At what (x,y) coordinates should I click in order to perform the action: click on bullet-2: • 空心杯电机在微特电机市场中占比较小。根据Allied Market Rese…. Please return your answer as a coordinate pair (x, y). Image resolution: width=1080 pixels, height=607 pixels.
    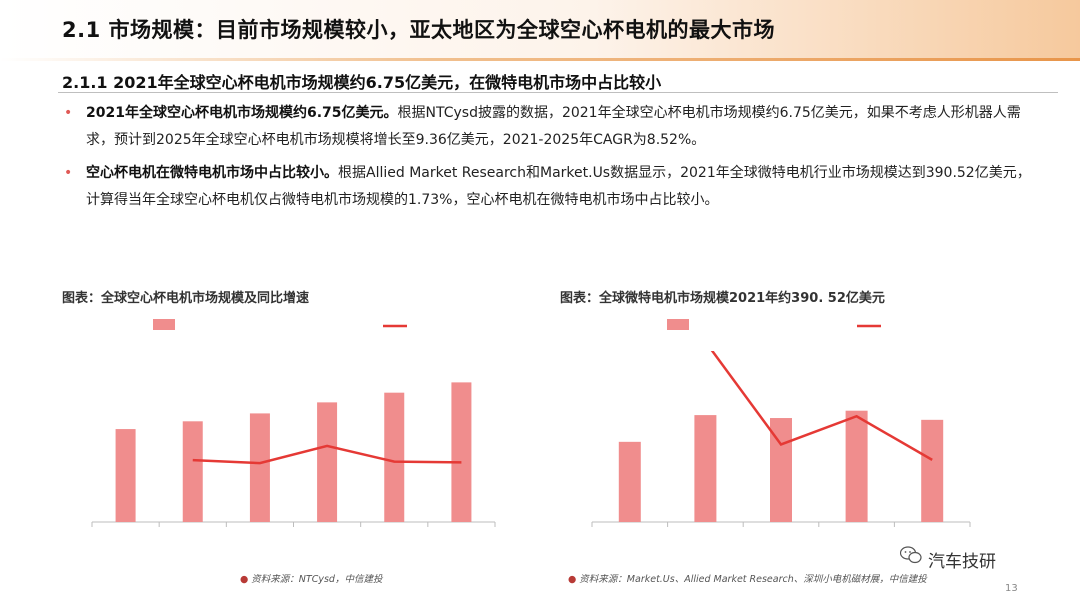
    Looking at the image, I should click on (554, 188).